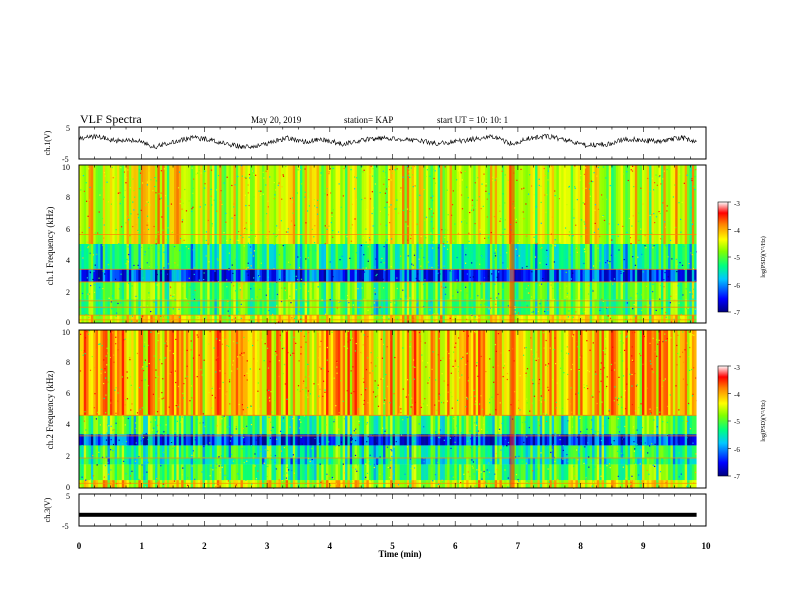  What do you see at coordinates (111, 119) in the screenshot?
I see `figure-title: VLF Spectra` at bounding box center [111, 119].